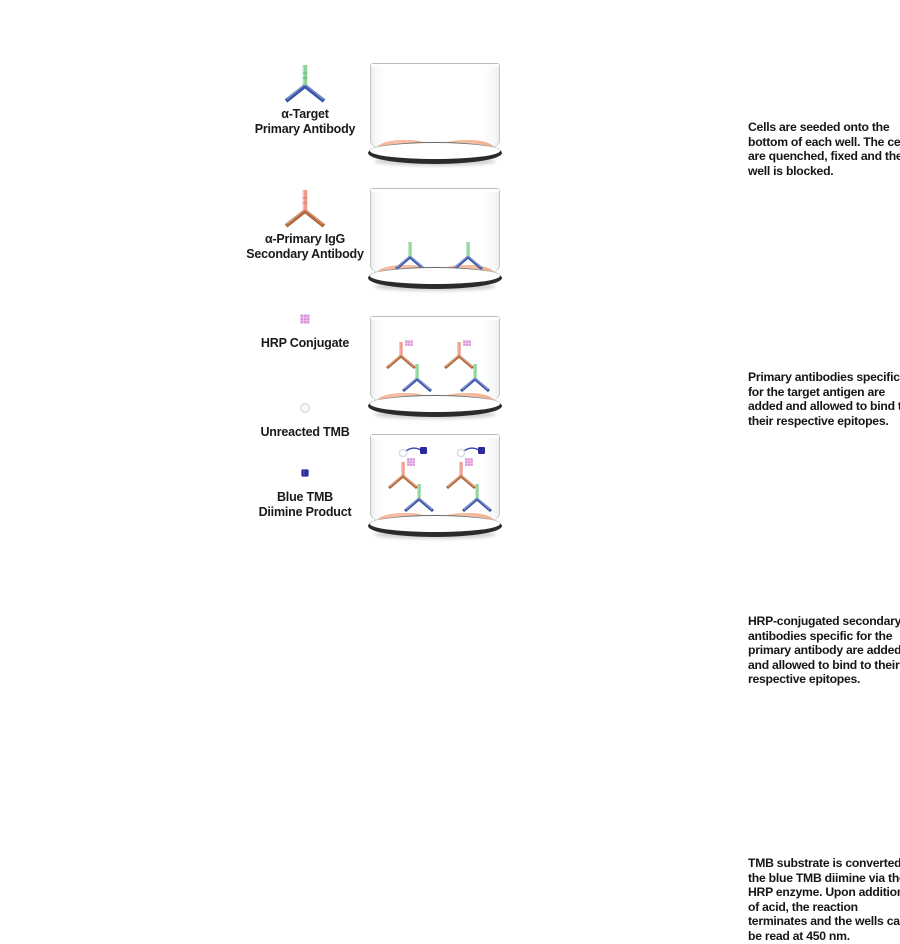 The image size is (900, 944). I want to click on primary-antibody-bound, so click(468, 256).